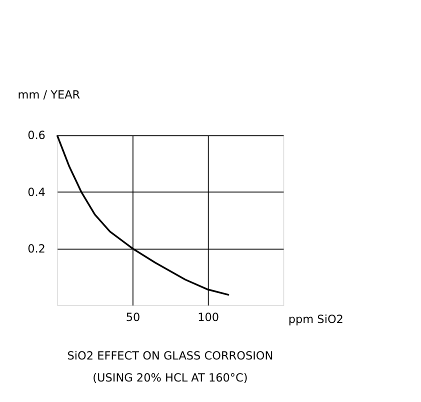  Describe the element at coordinates (37, 192) in the screenshot. I see `y-tick-label: 0.4` at that location.